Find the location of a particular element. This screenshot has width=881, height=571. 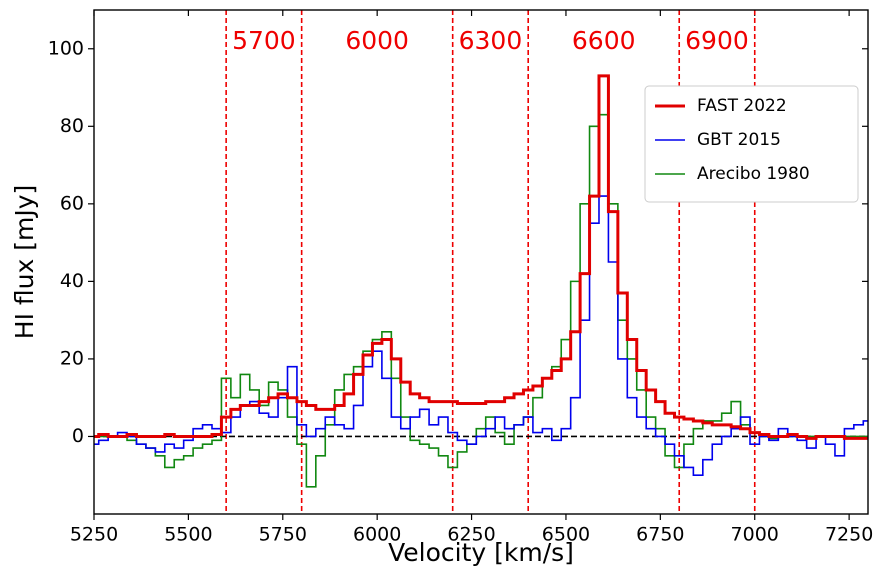

y-tick-label: 60 is located at coordinates (72, 203).